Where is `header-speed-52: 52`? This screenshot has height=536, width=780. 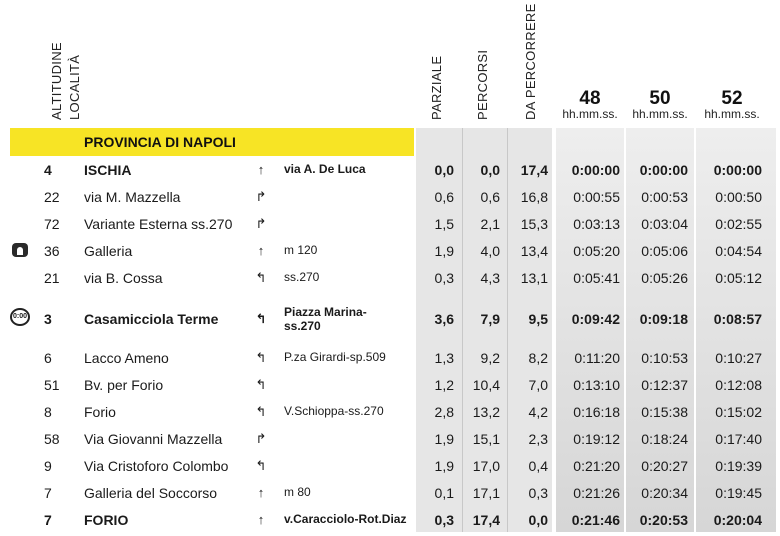 header-speed-52: 52 is located at coordinates (732, 98).